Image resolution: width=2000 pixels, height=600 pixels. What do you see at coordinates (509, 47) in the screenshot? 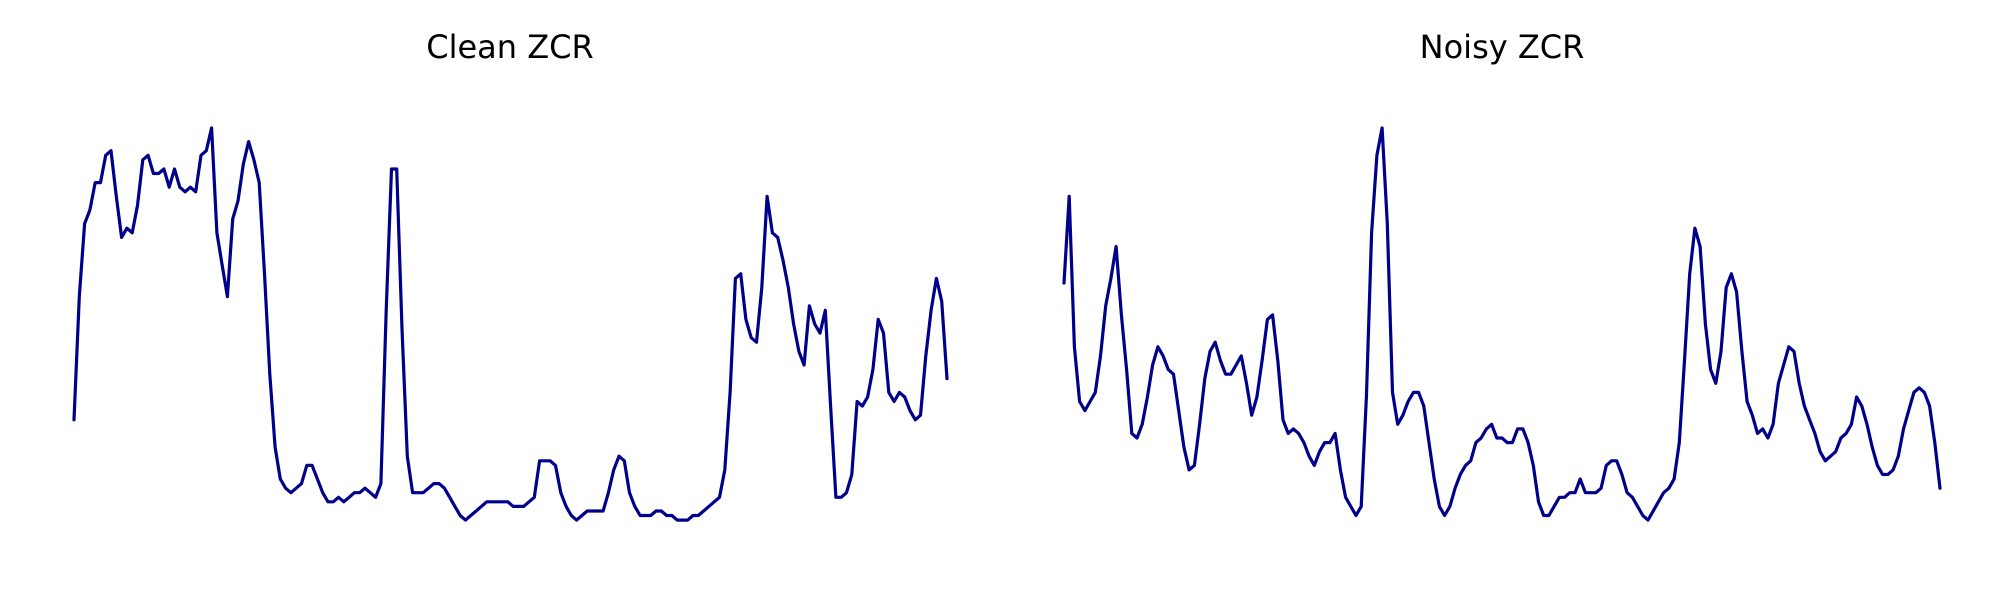
I see `clean-zcr-title: Clean ZCR` at bounding box center [509, 47].